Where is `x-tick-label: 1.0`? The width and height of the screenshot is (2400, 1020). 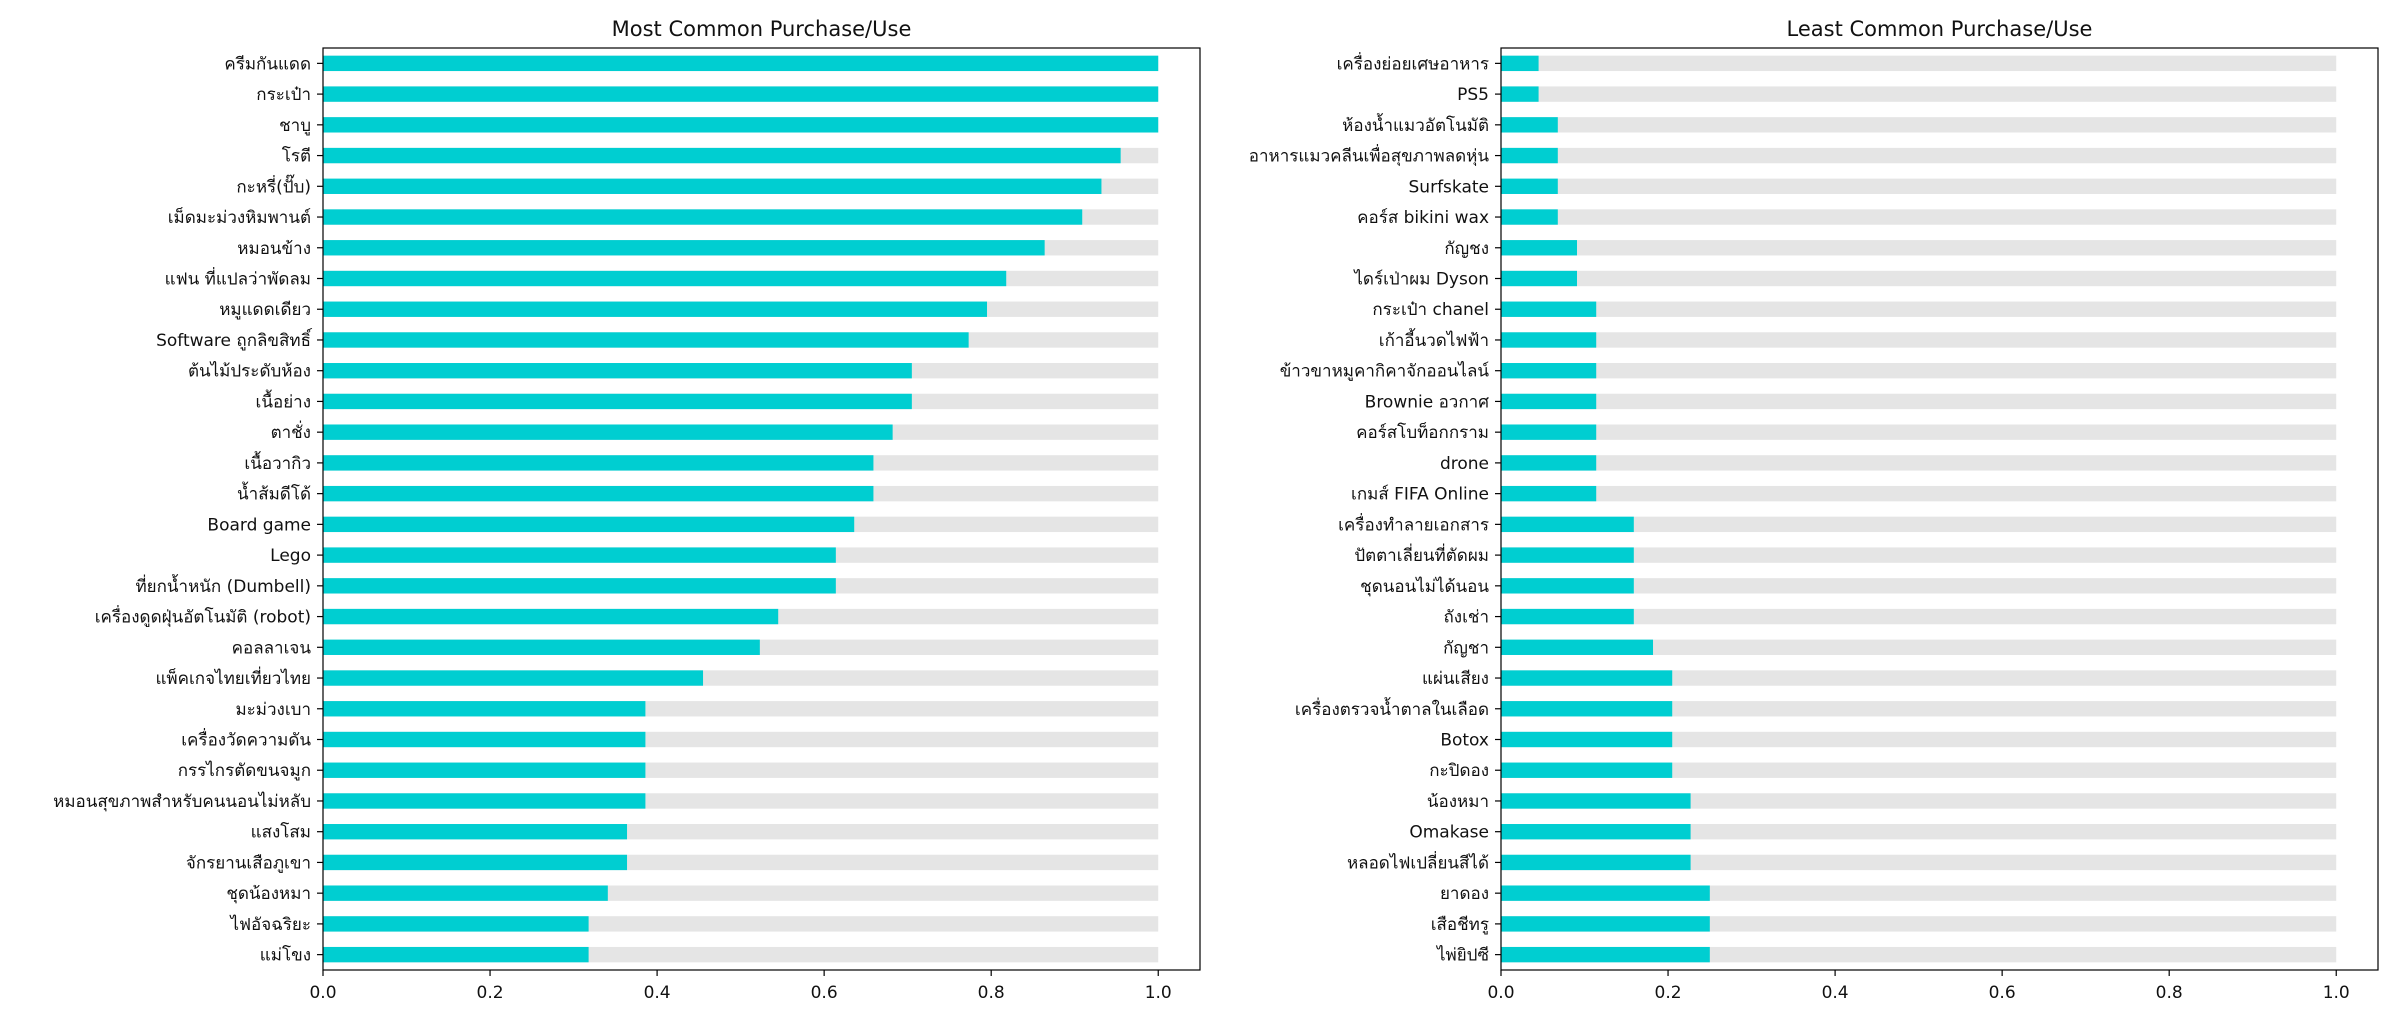
x-tick-label: 1.0 is located at coordinates (1158, 993).